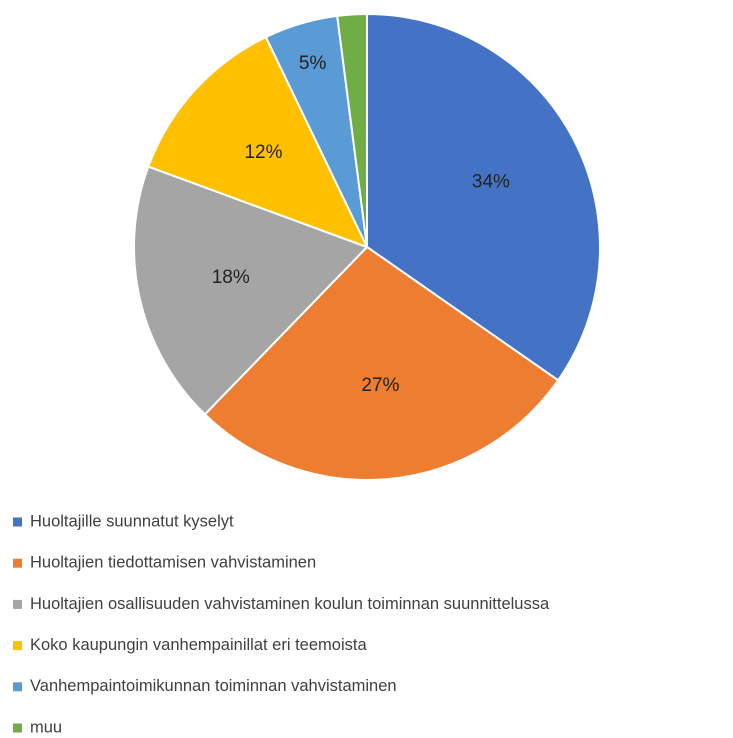 Image resolution: width=733 pixels, height=738 pixels. What do you see at coordinates (173, 563) in the screenshot?
I see `legend-text: Huoltajien tiedottamisen vahvistaminen` at bounding box center [173, 563].